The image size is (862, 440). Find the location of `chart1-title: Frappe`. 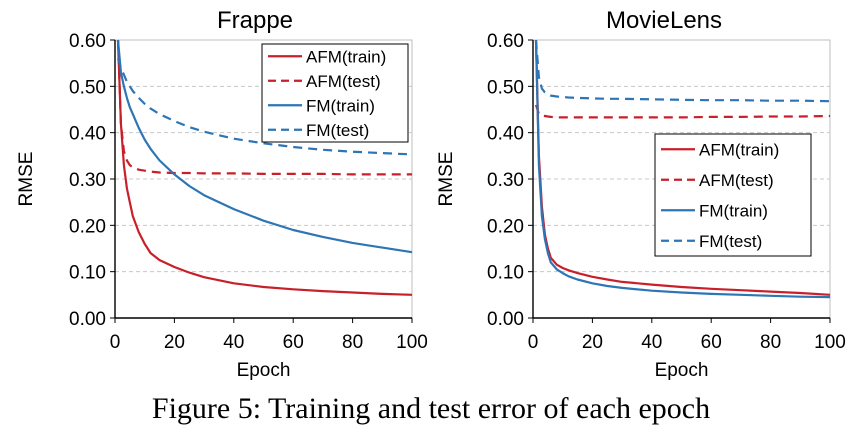

chart1-title: Frappe is located at coordinates (255, 20).